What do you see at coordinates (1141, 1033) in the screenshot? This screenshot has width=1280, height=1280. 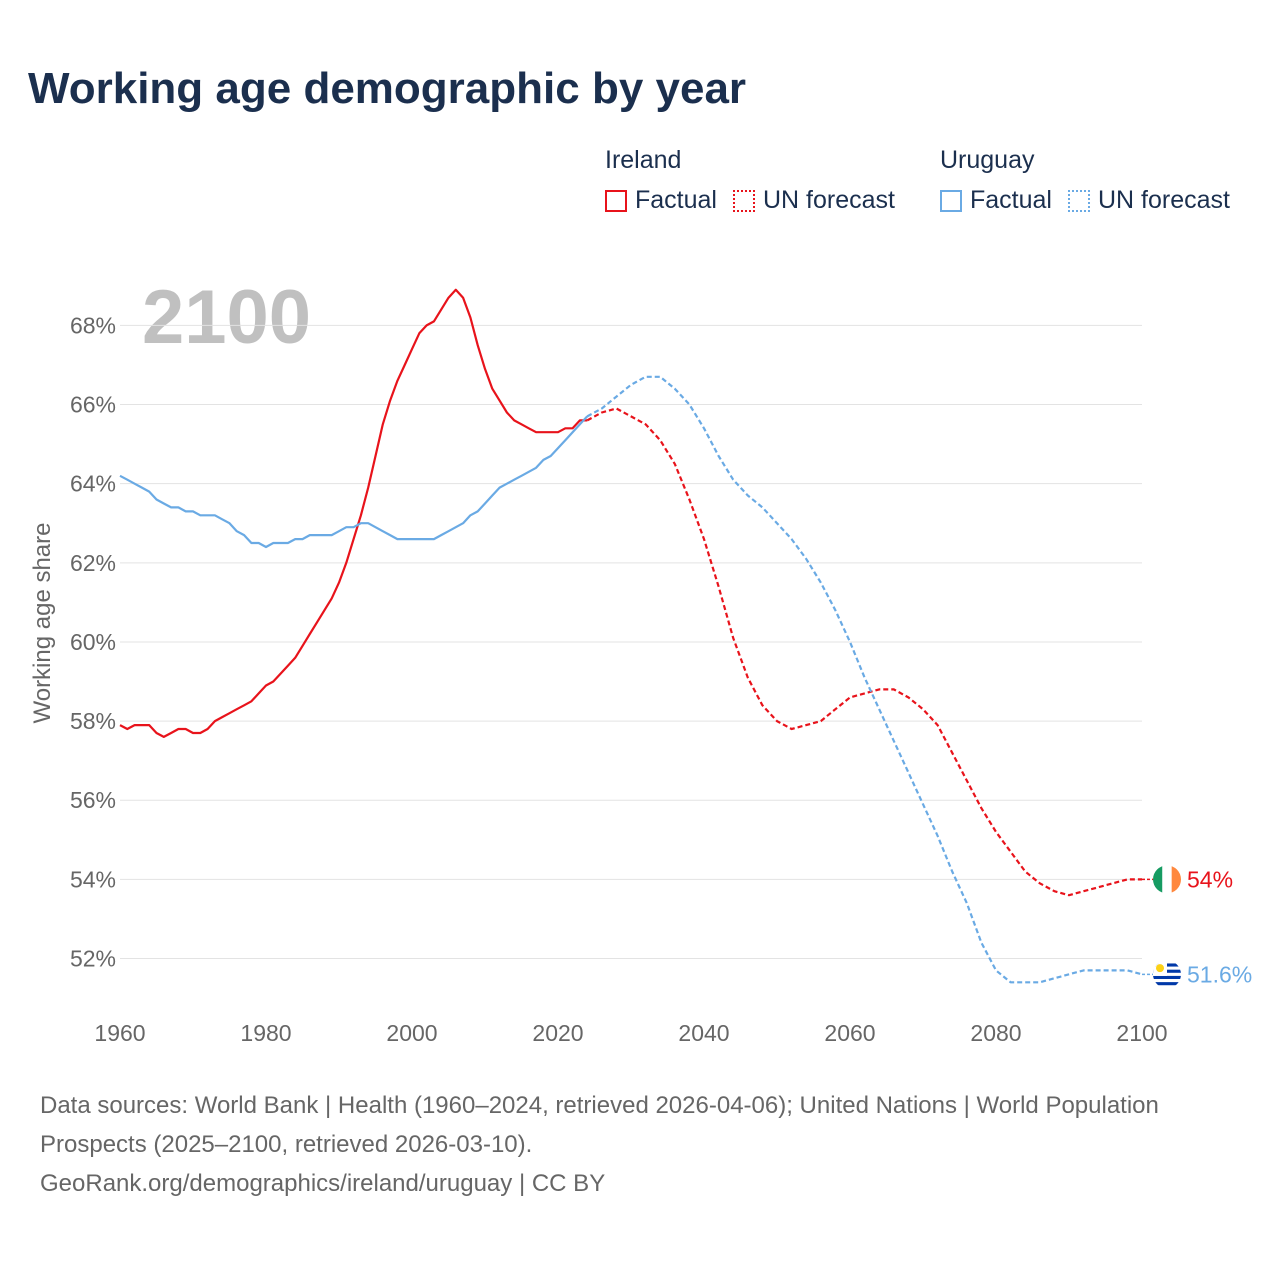 I see `x-tick-label: 2100` at bounding box center [1141, 1033].